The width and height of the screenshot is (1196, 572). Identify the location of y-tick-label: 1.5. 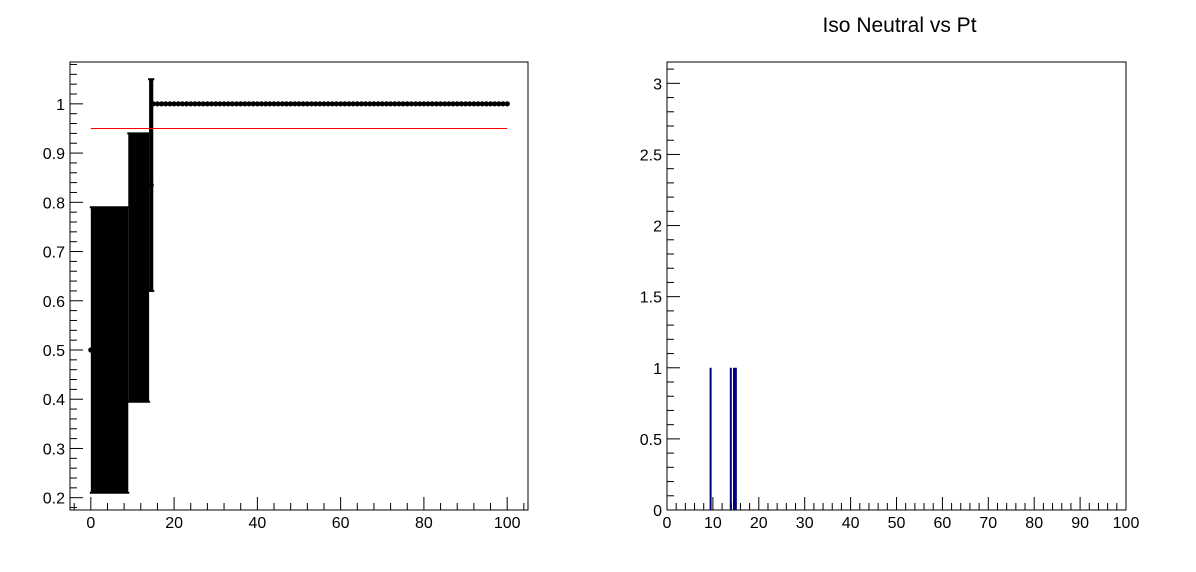
(651, 298).